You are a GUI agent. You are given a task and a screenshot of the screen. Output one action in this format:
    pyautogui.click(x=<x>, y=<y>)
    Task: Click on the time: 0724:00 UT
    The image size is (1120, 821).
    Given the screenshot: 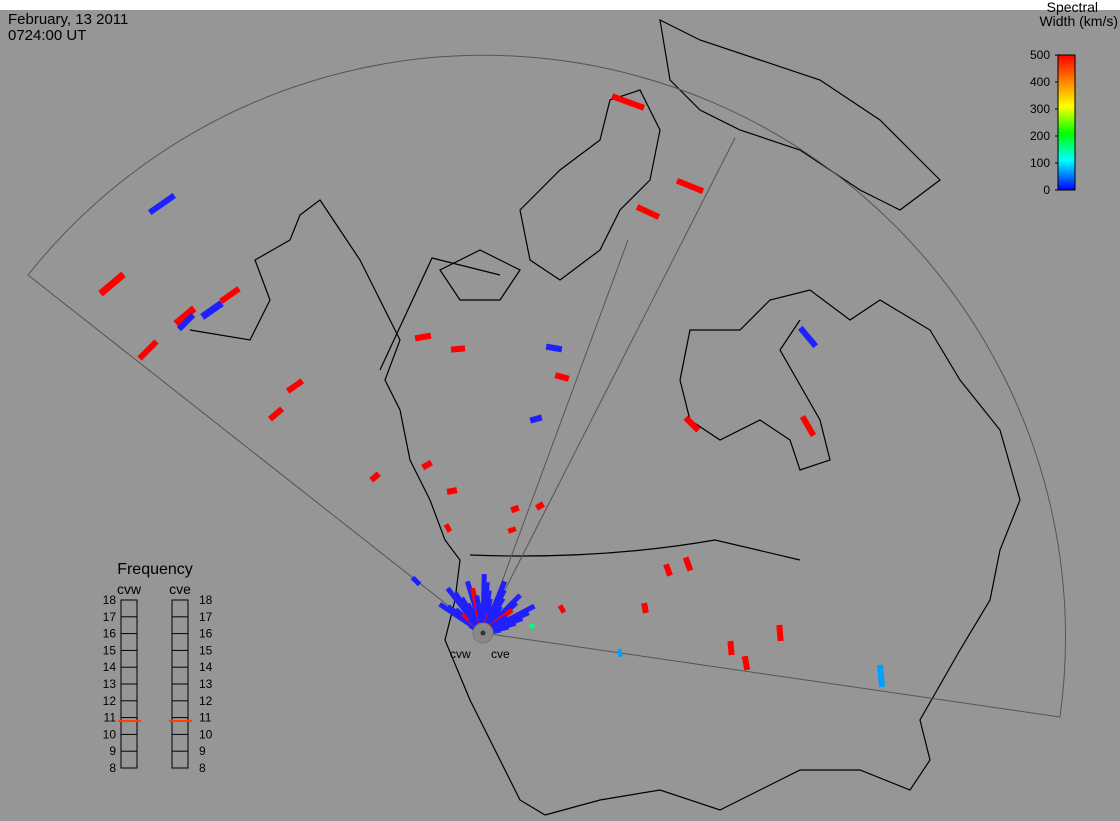 What is the action you would take?
    pyautogui.click(x=47, y=35)
    